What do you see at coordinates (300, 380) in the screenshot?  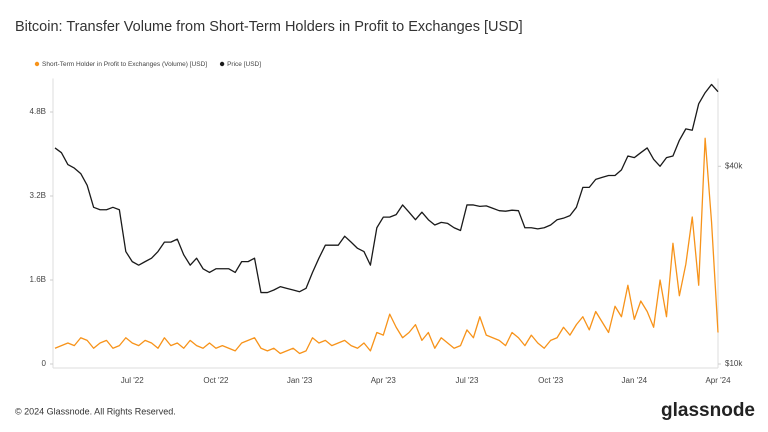 I see `x-tick-label: Jan '23` at bounding box center [300, 380].